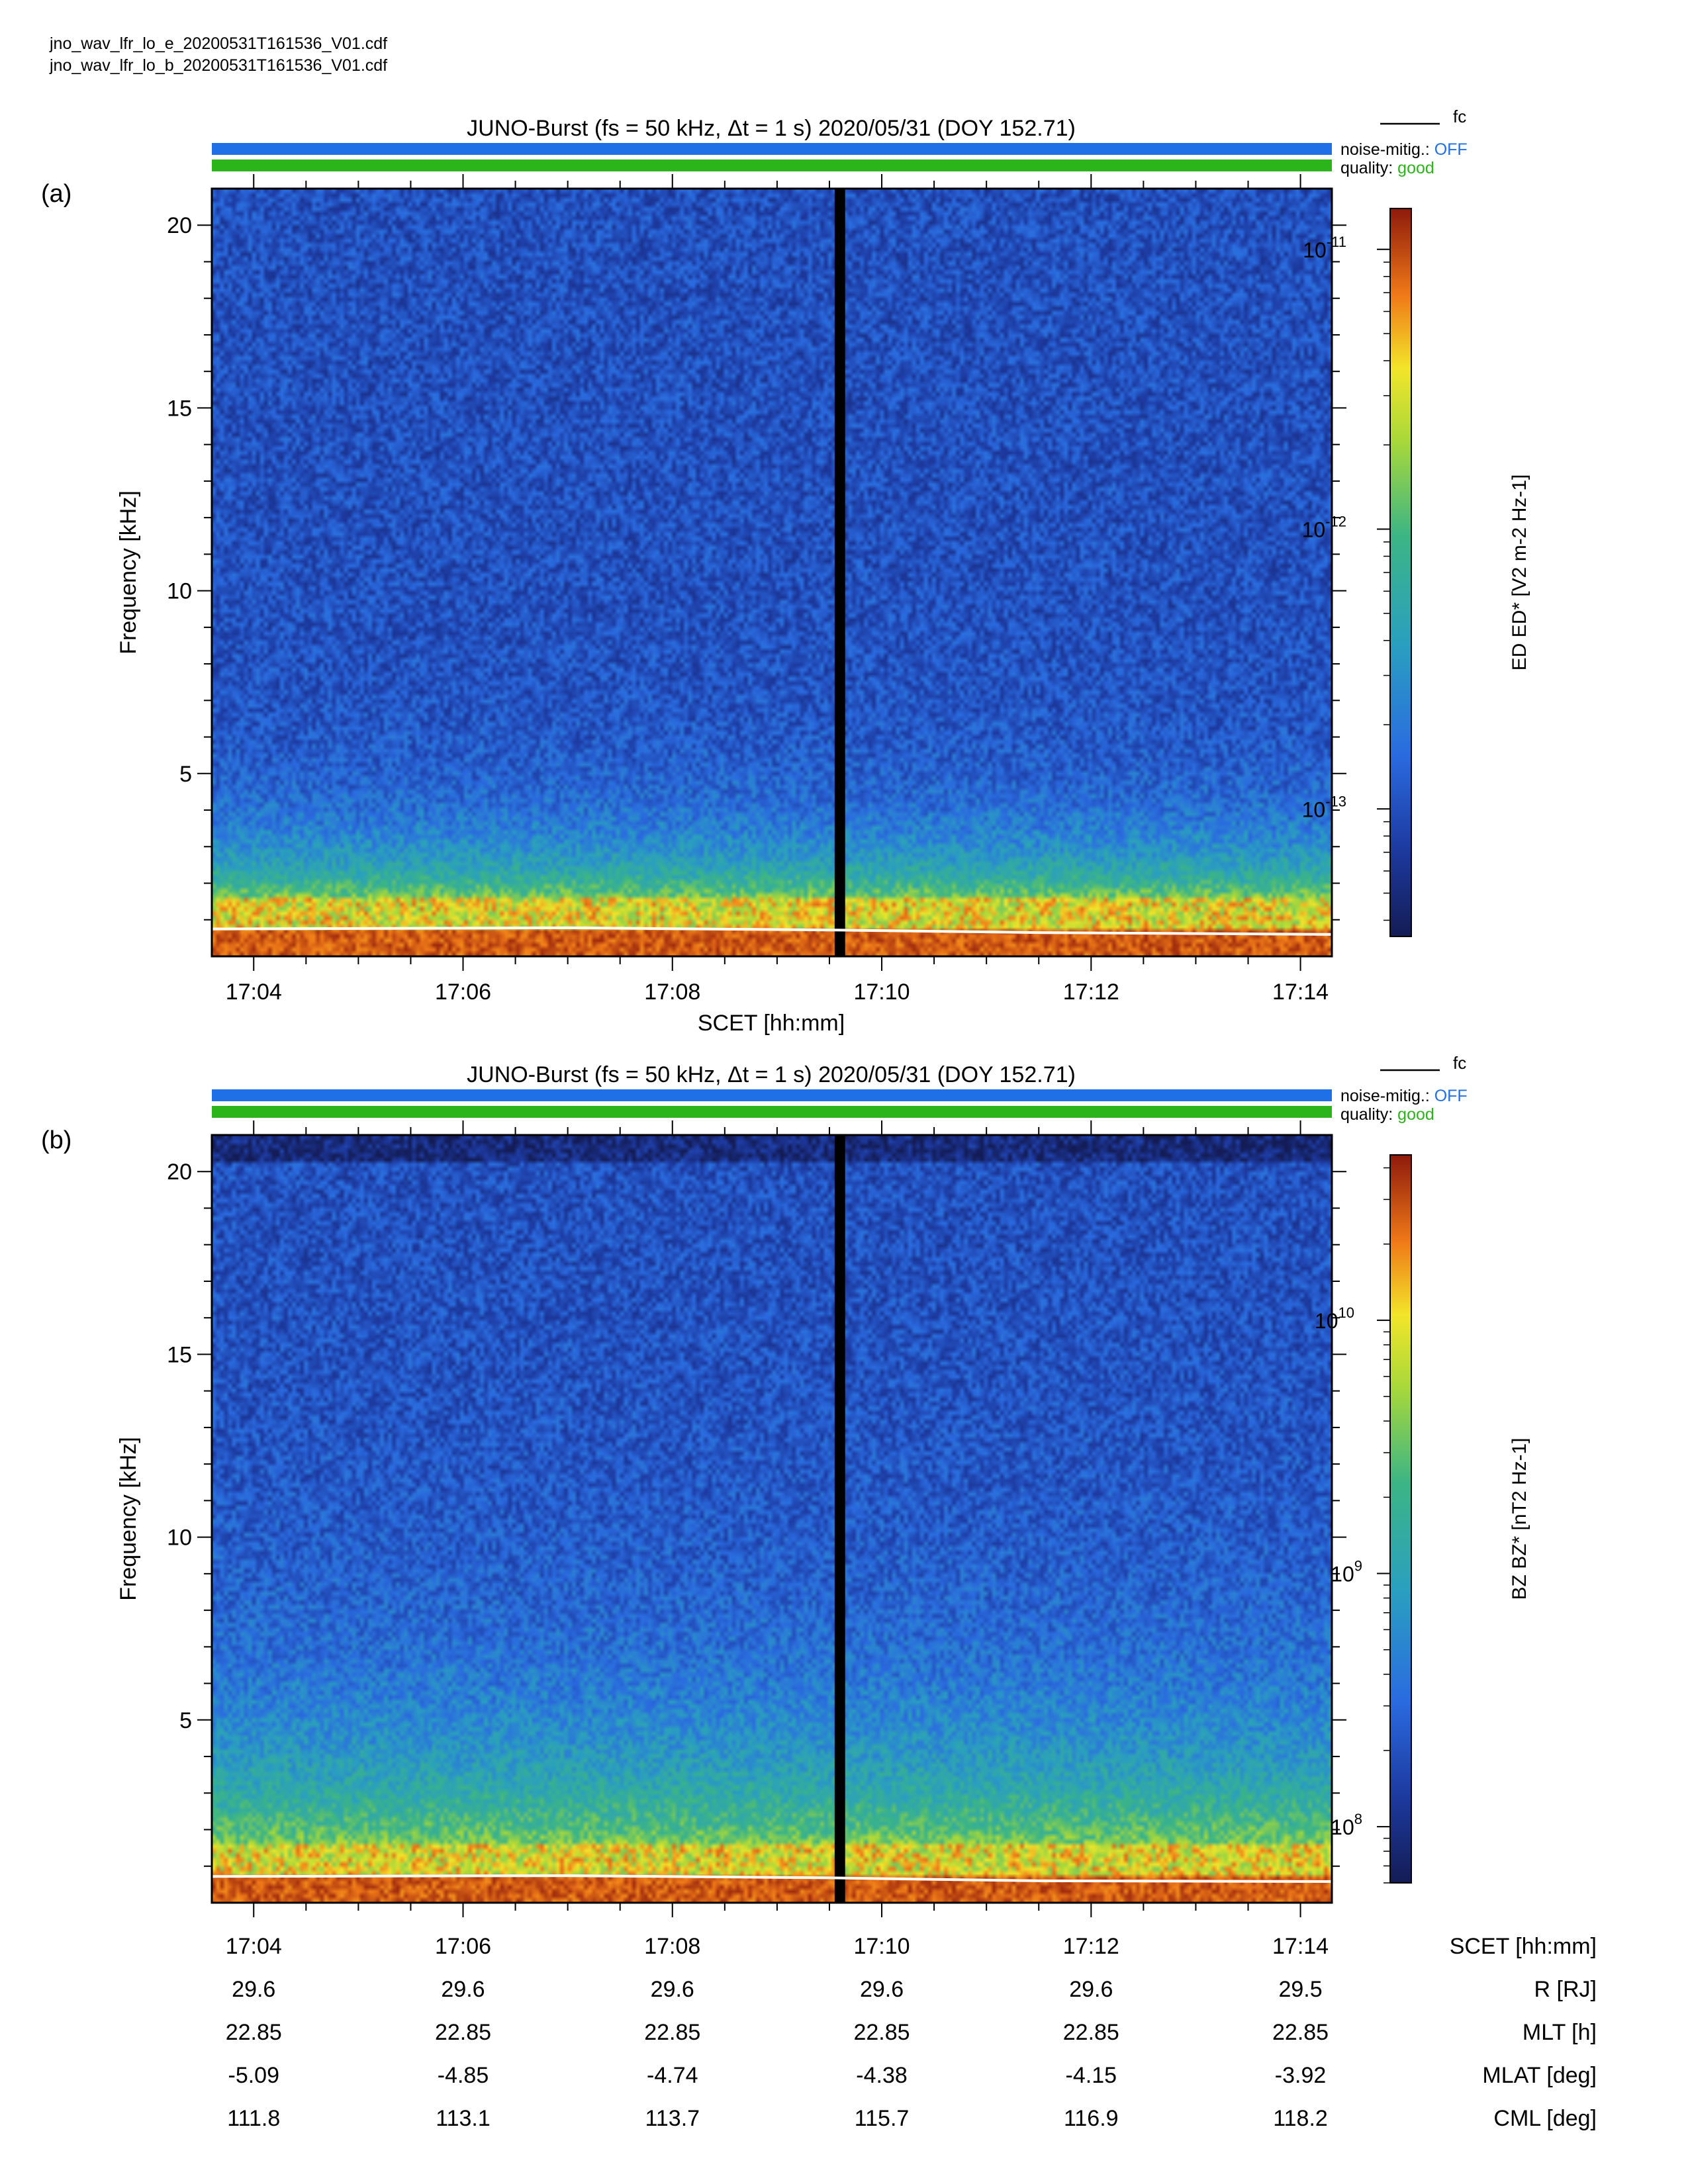 The image size is (1688, 2184). I want to click on x-tick-label: 17:04, so click(254, 992).